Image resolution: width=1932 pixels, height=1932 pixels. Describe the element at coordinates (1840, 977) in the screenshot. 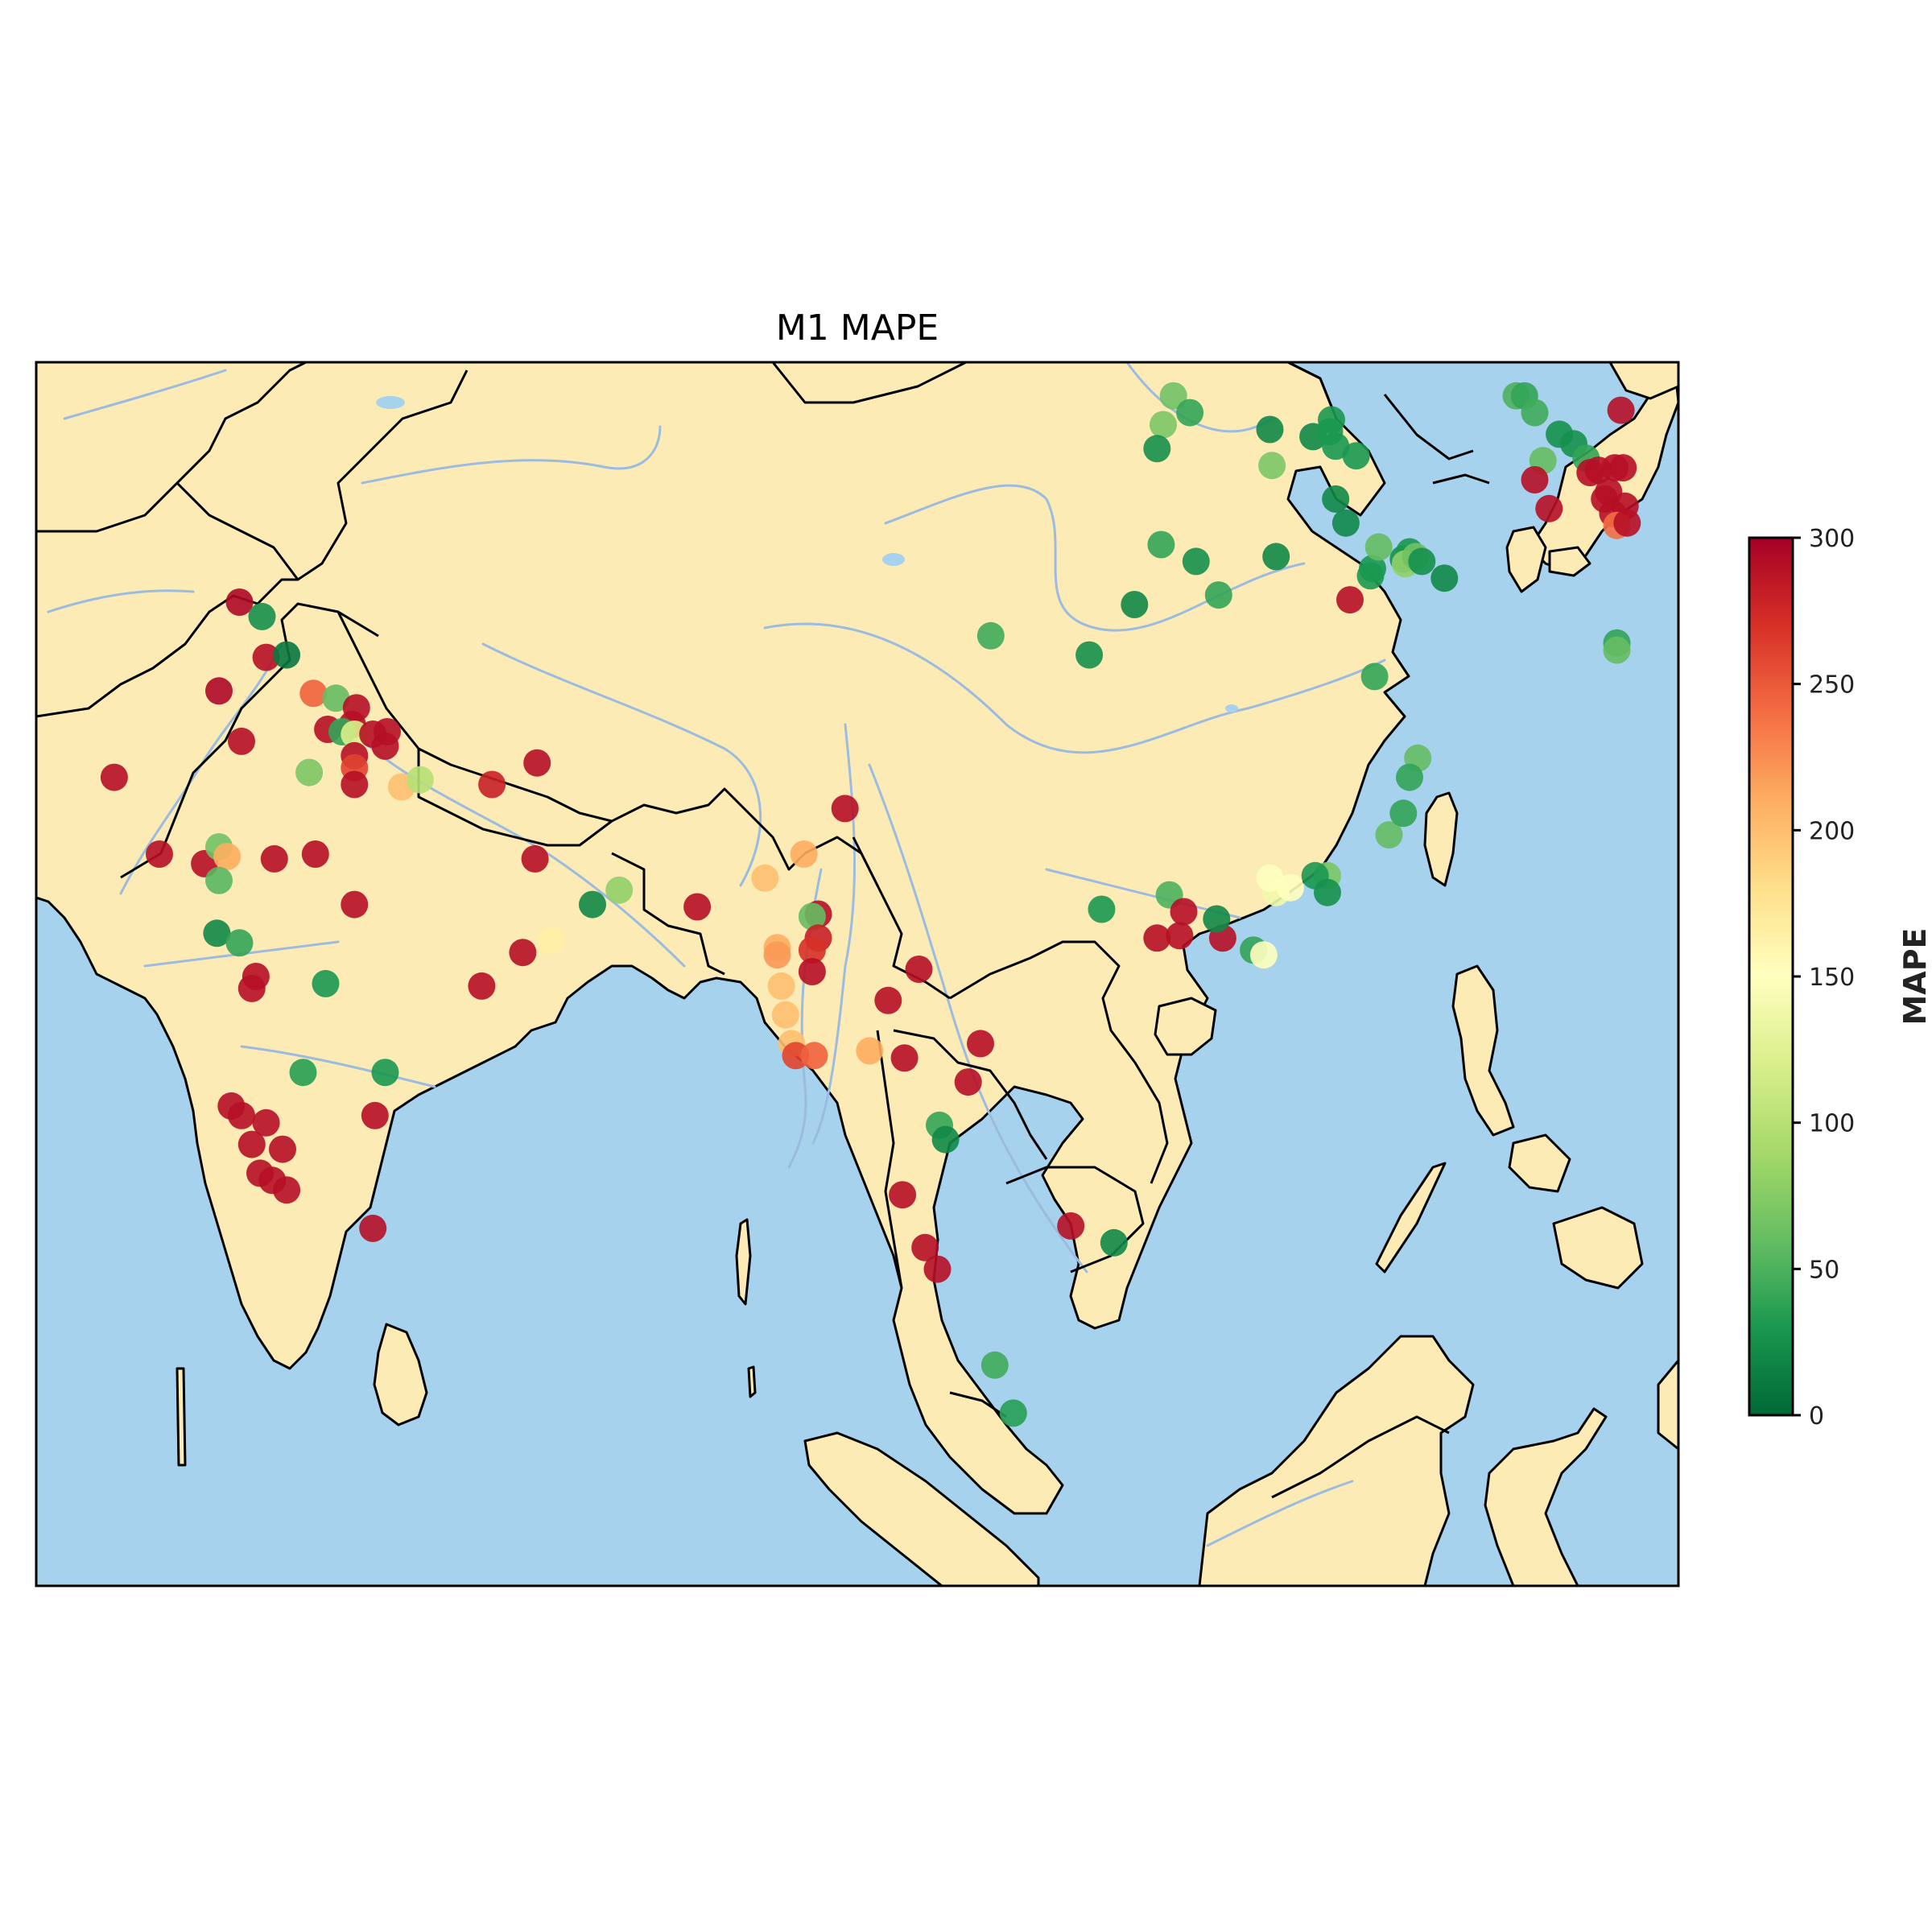

I see `colorbar: 0 50 100 150 200 250 300 MAPE` at that location.